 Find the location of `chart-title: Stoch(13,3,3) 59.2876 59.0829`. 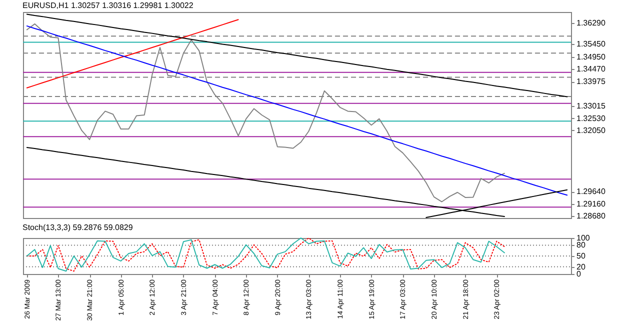

chart-title: Stoch(13,3,3) 59.2876 59.0829 is located at coordinates (78, 227).